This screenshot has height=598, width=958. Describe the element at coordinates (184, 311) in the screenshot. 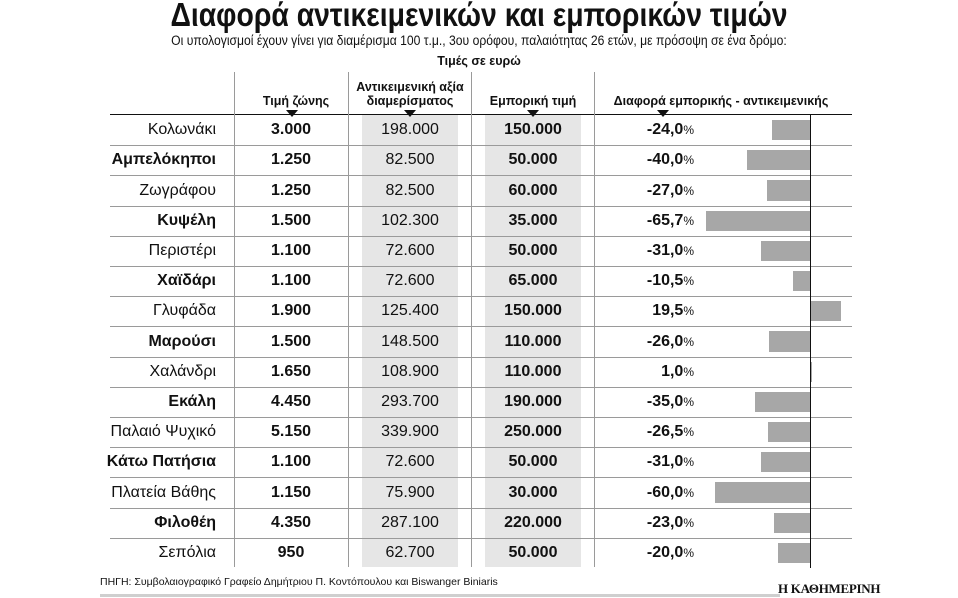

I see `row-area-name: Γλυφάδα` at that location.